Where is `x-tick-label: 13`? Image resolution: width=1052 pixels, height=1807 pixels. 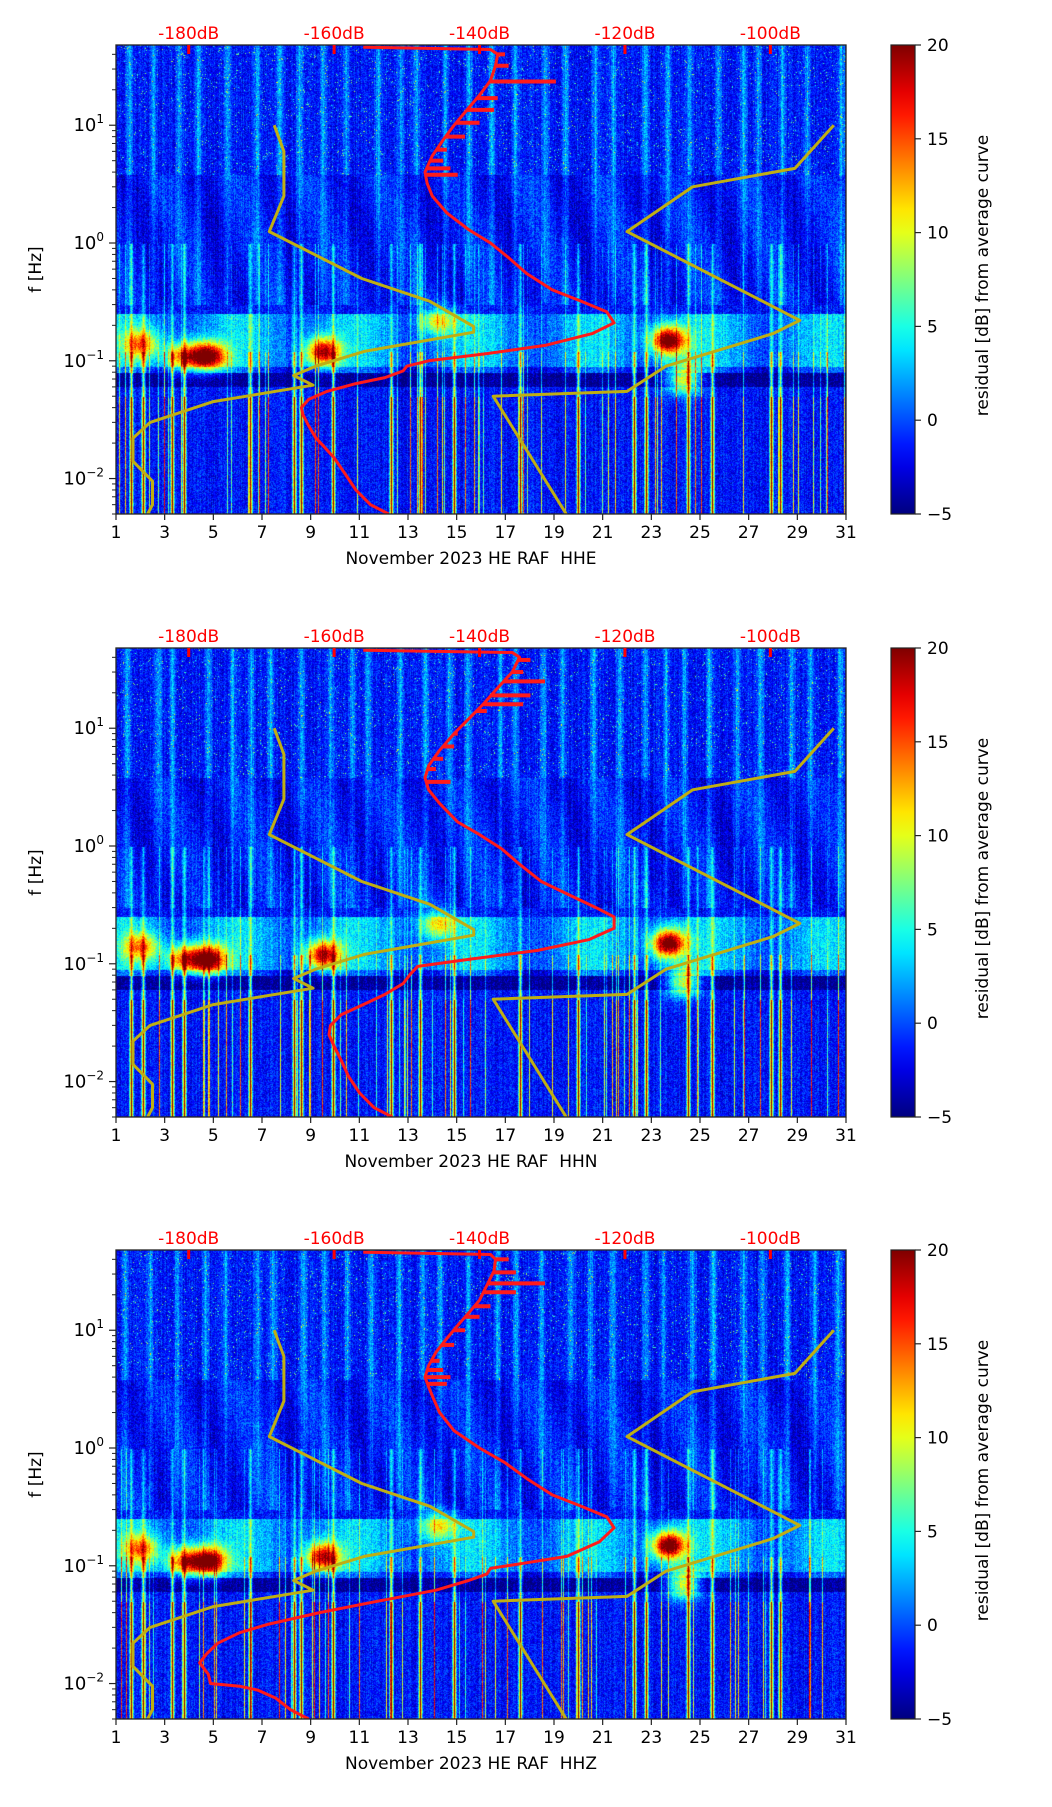
x-tick-label: 13 is located at coordinates (408, 533).